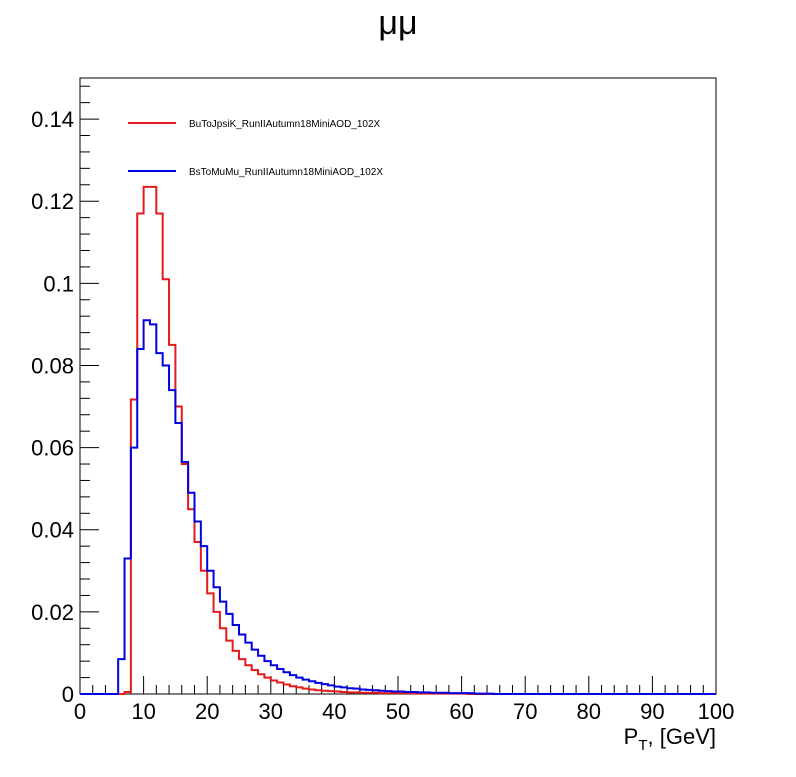  What do you see at coordinates (682, 736) in the screenshot?
I see `x-axis-label-unit: , [GeV]` at bounding box center [682, 736].